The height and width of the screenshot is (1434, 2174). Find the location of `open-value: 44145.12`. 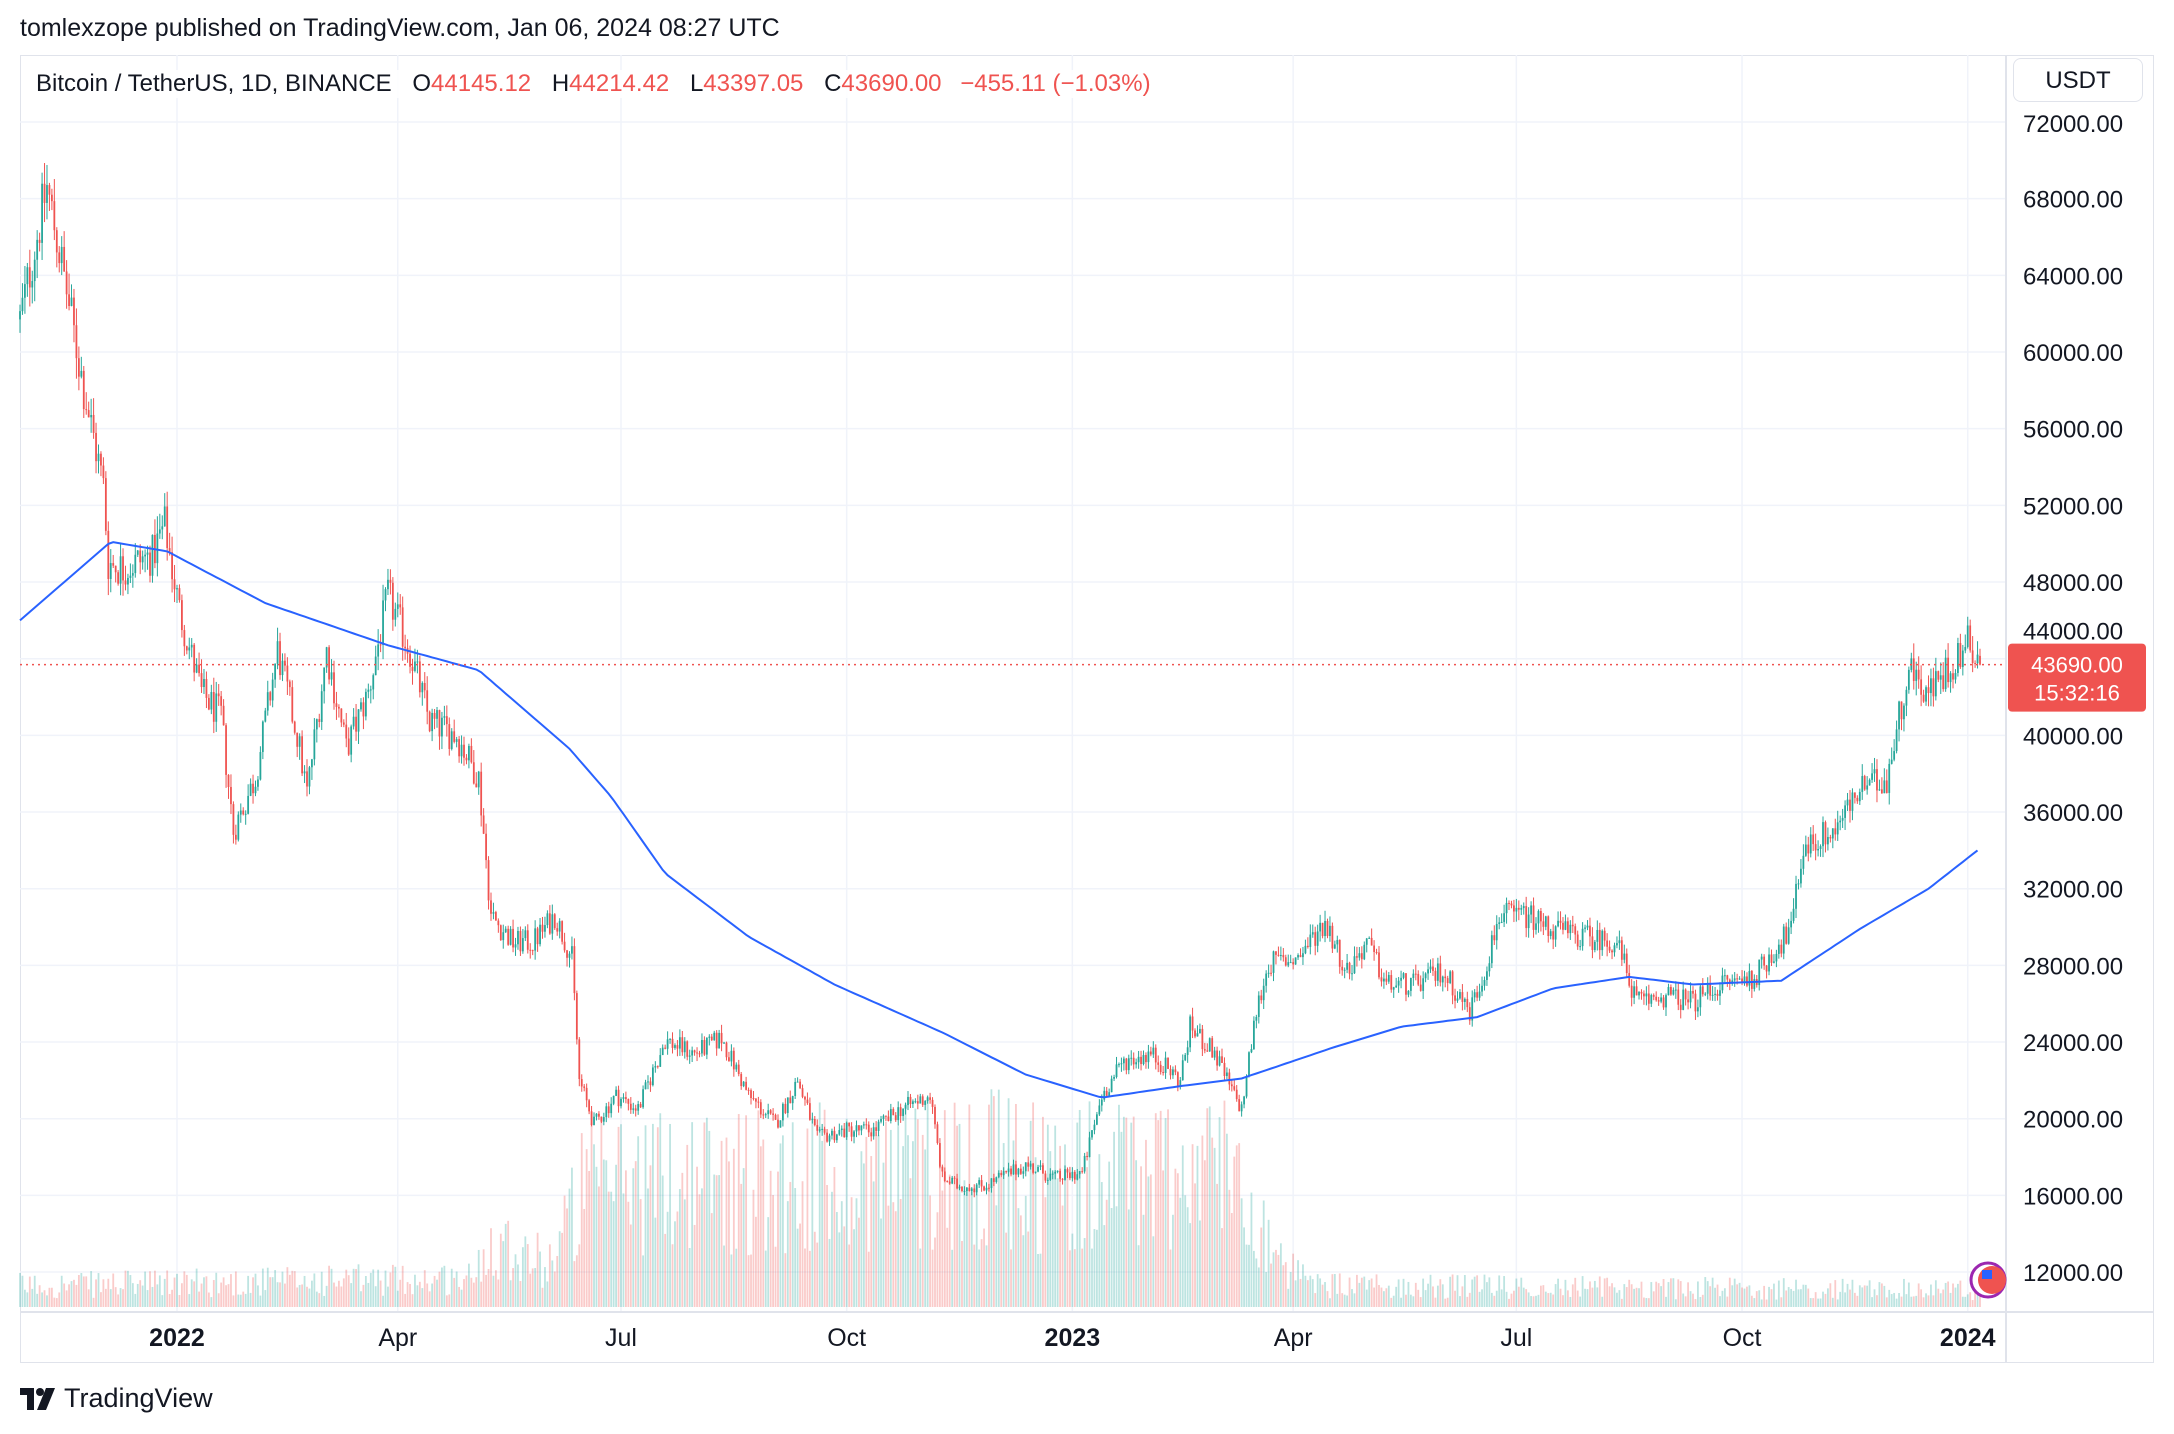

open-value: 44145.12 is located at coordinates (481, 83).